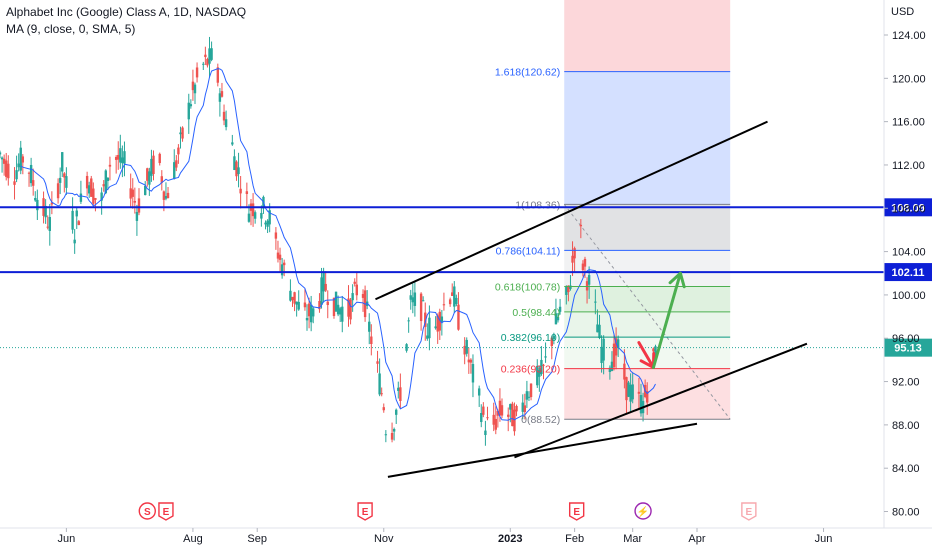 This screenshot has height=550, width=932. I want to click on price-tick-label: 116.00, so click(908, 123).